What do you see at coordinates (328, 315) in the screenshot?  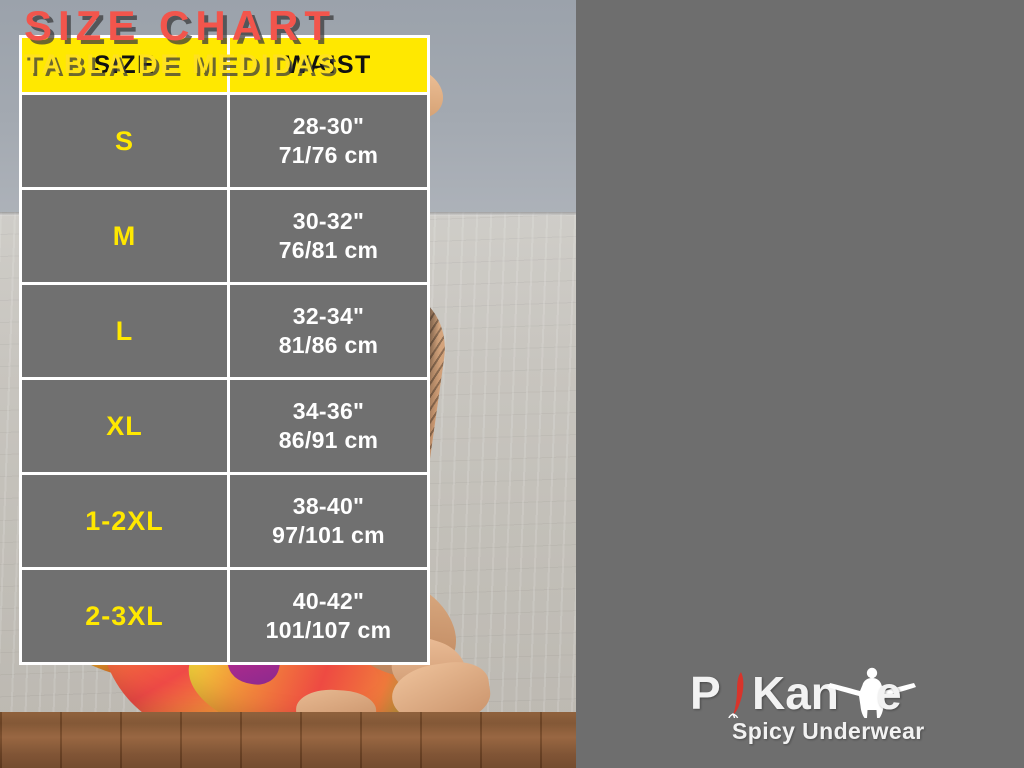 I see `waist-inches: 32-34"` at bounding box center [328, 315].